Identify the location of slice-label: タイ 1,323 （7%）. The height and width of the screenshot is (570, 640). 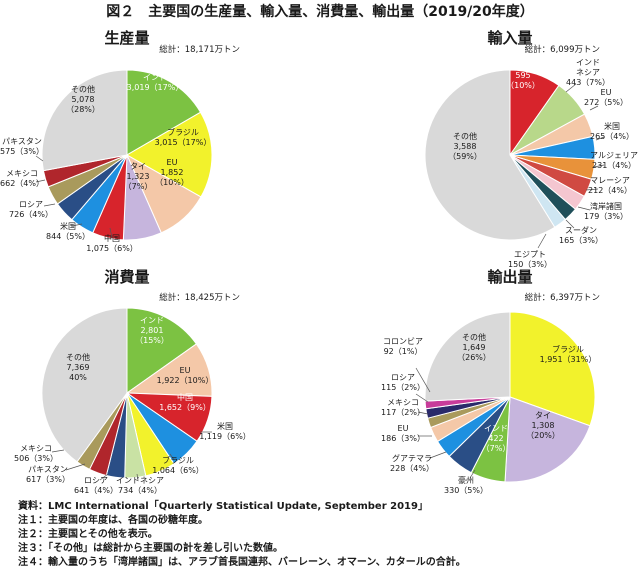
(138, 176).